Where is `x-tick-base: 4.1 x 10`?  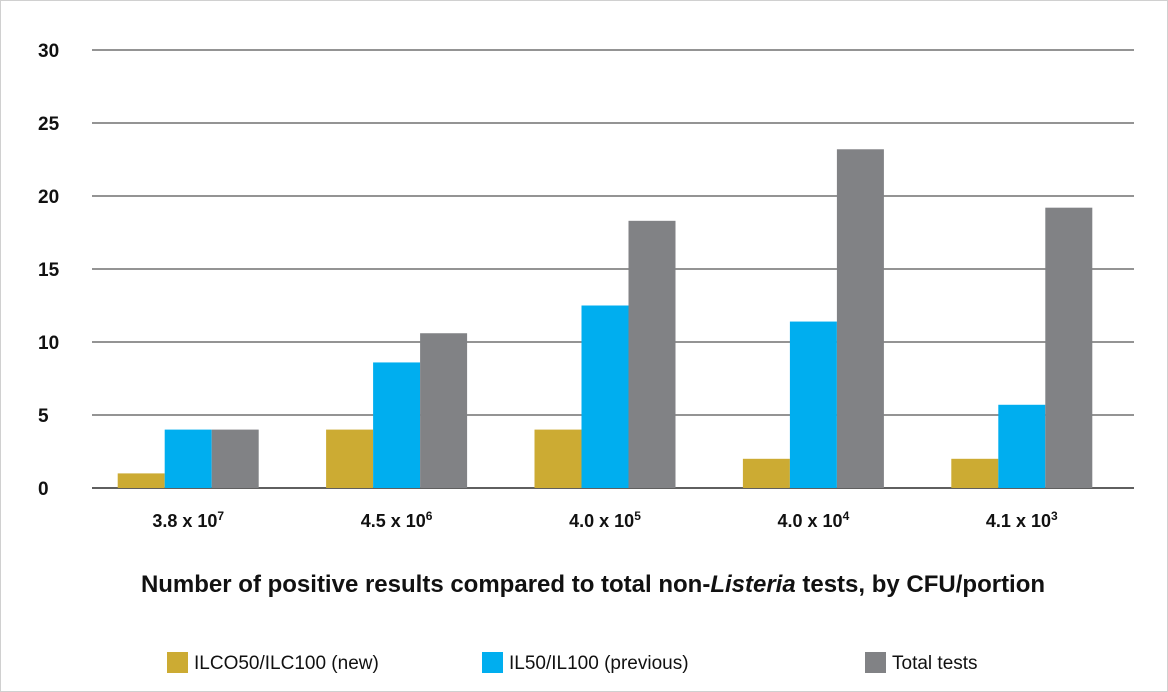
x-tick-base: 4.1 x 10 is located at coordinates (1018, 521).